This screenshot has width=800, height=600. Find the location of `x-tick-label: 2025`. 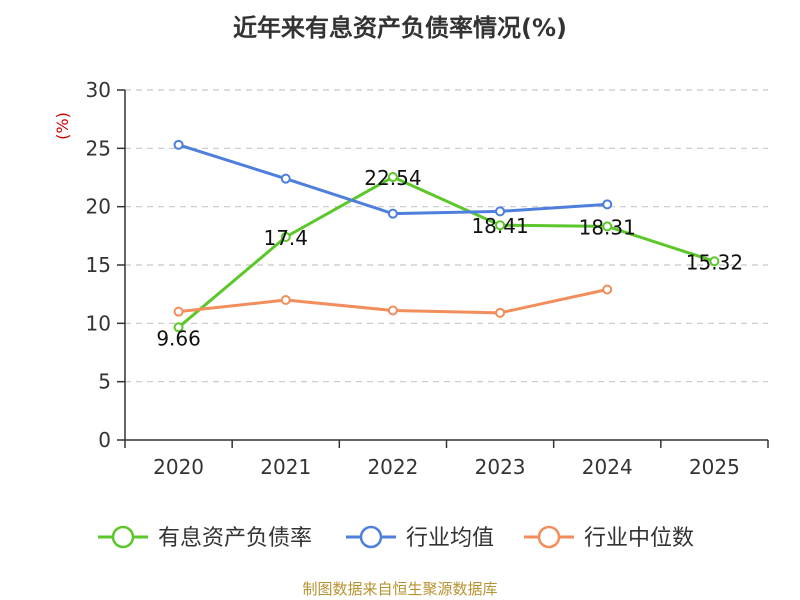

x-tick-label: 2025 is located at coordinates (714, 467).